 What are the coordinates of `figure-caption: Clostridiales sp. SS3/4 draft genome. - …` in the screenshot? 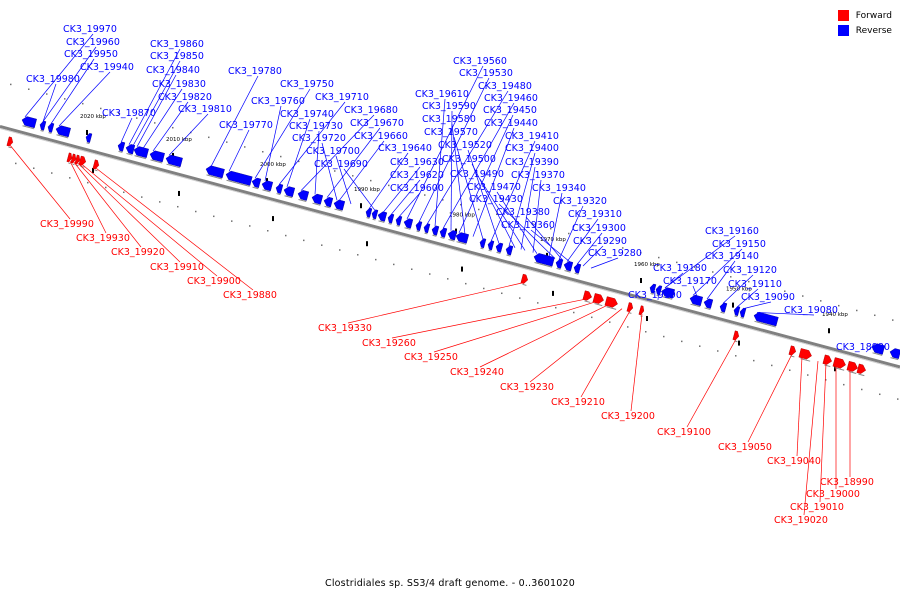 It's located at (449, 583).